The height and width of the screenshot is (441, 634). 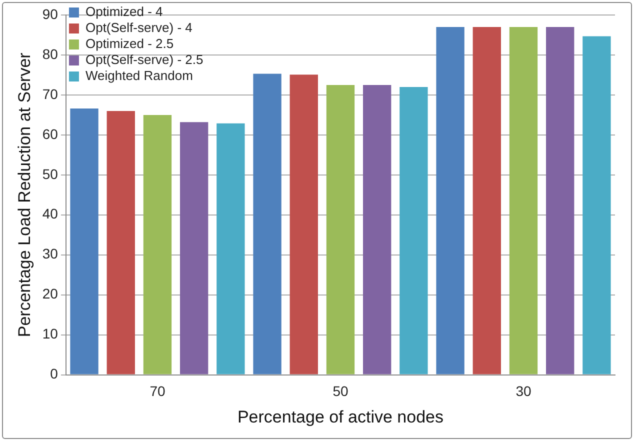 I want to click on y-tick-label: 70, so click(x=50, y=94).